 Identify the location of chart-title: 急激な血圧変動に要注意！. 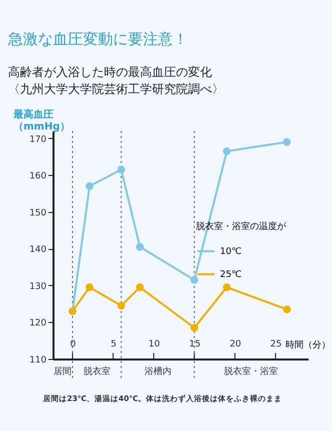
(97, 39).